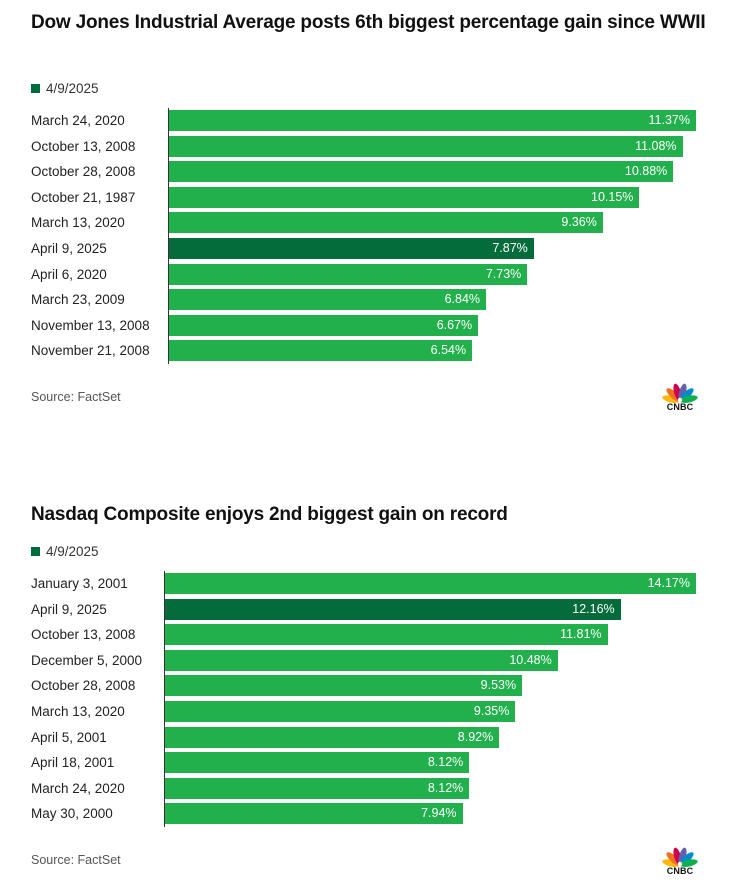 The height and width of the screenshot is (884, 734). Describe the element at coordinates (348, 274) in the screenshot. I see `bar: 7.73%` at that location.